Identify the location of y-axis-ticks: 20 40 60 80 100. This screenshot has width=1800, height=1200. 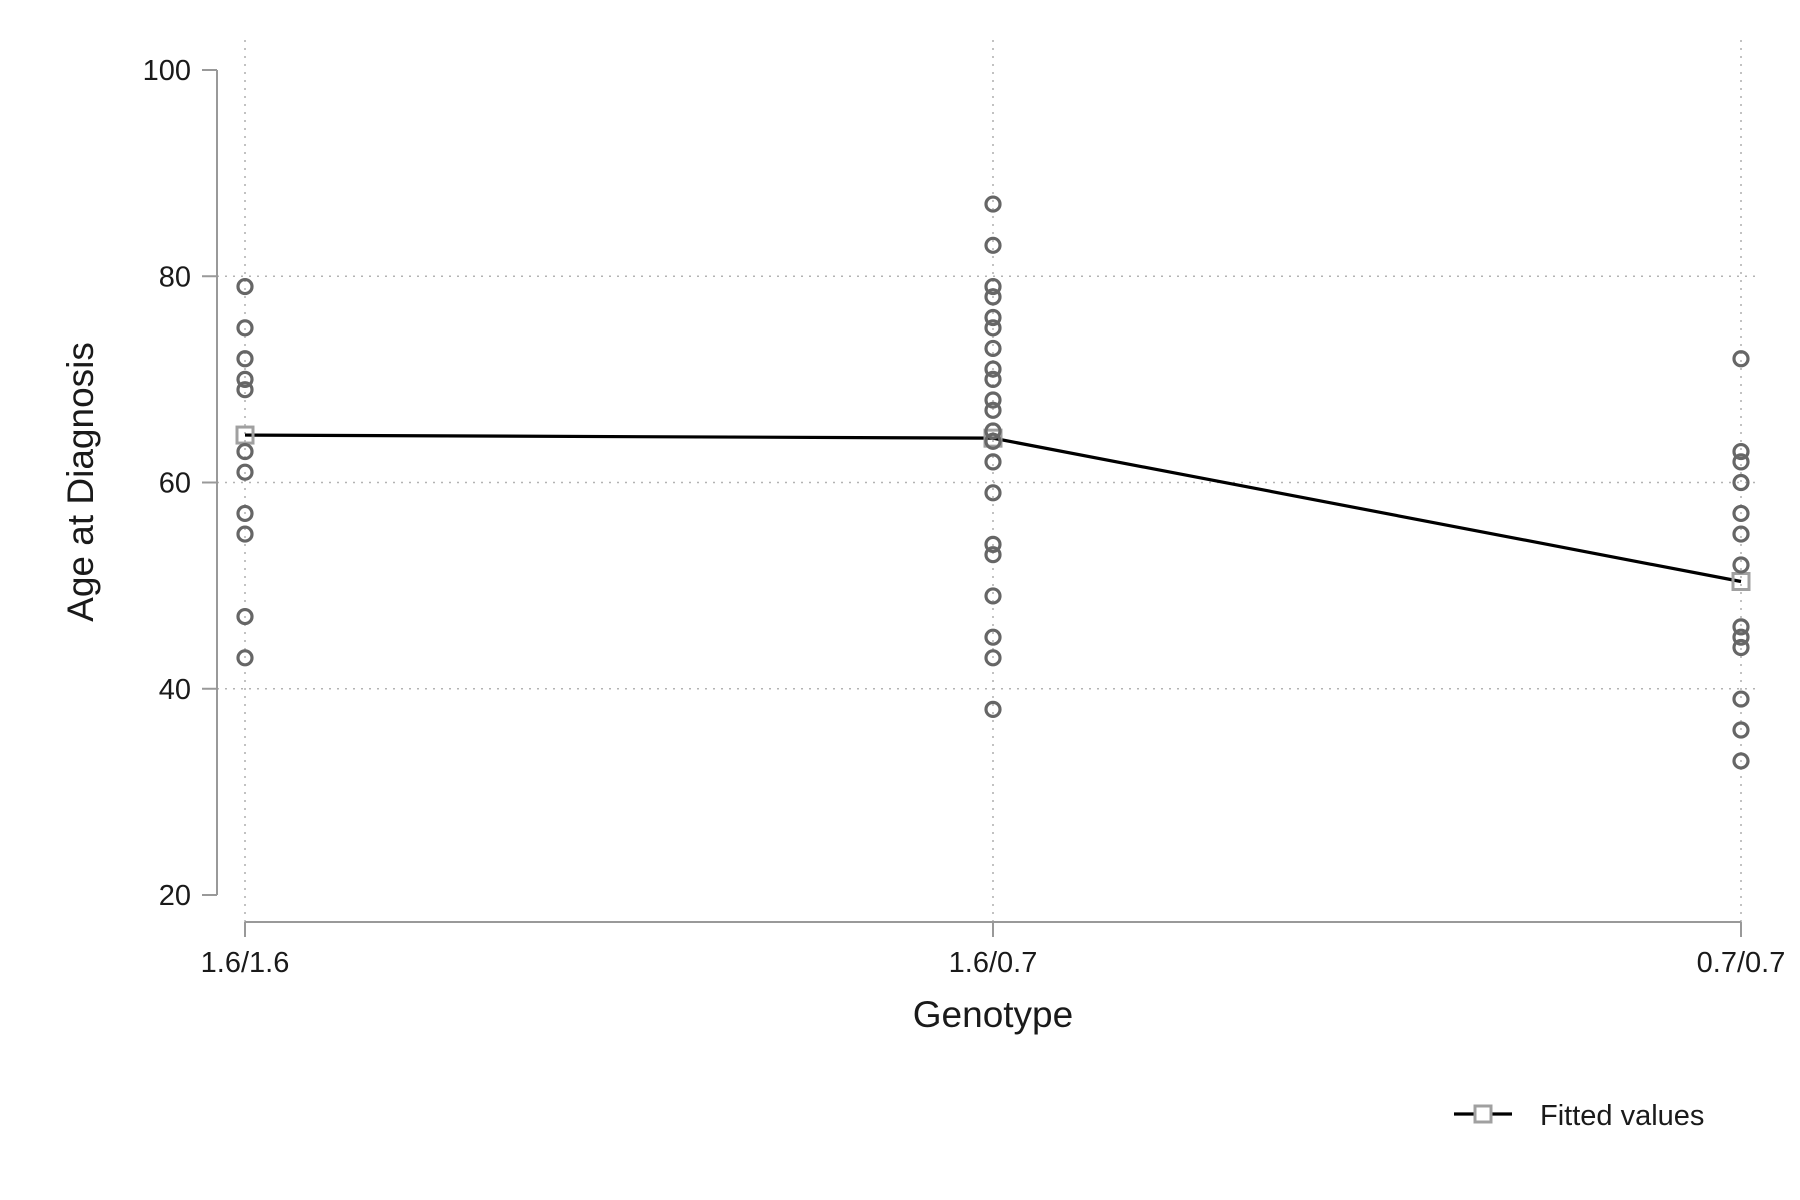
(180, 483).